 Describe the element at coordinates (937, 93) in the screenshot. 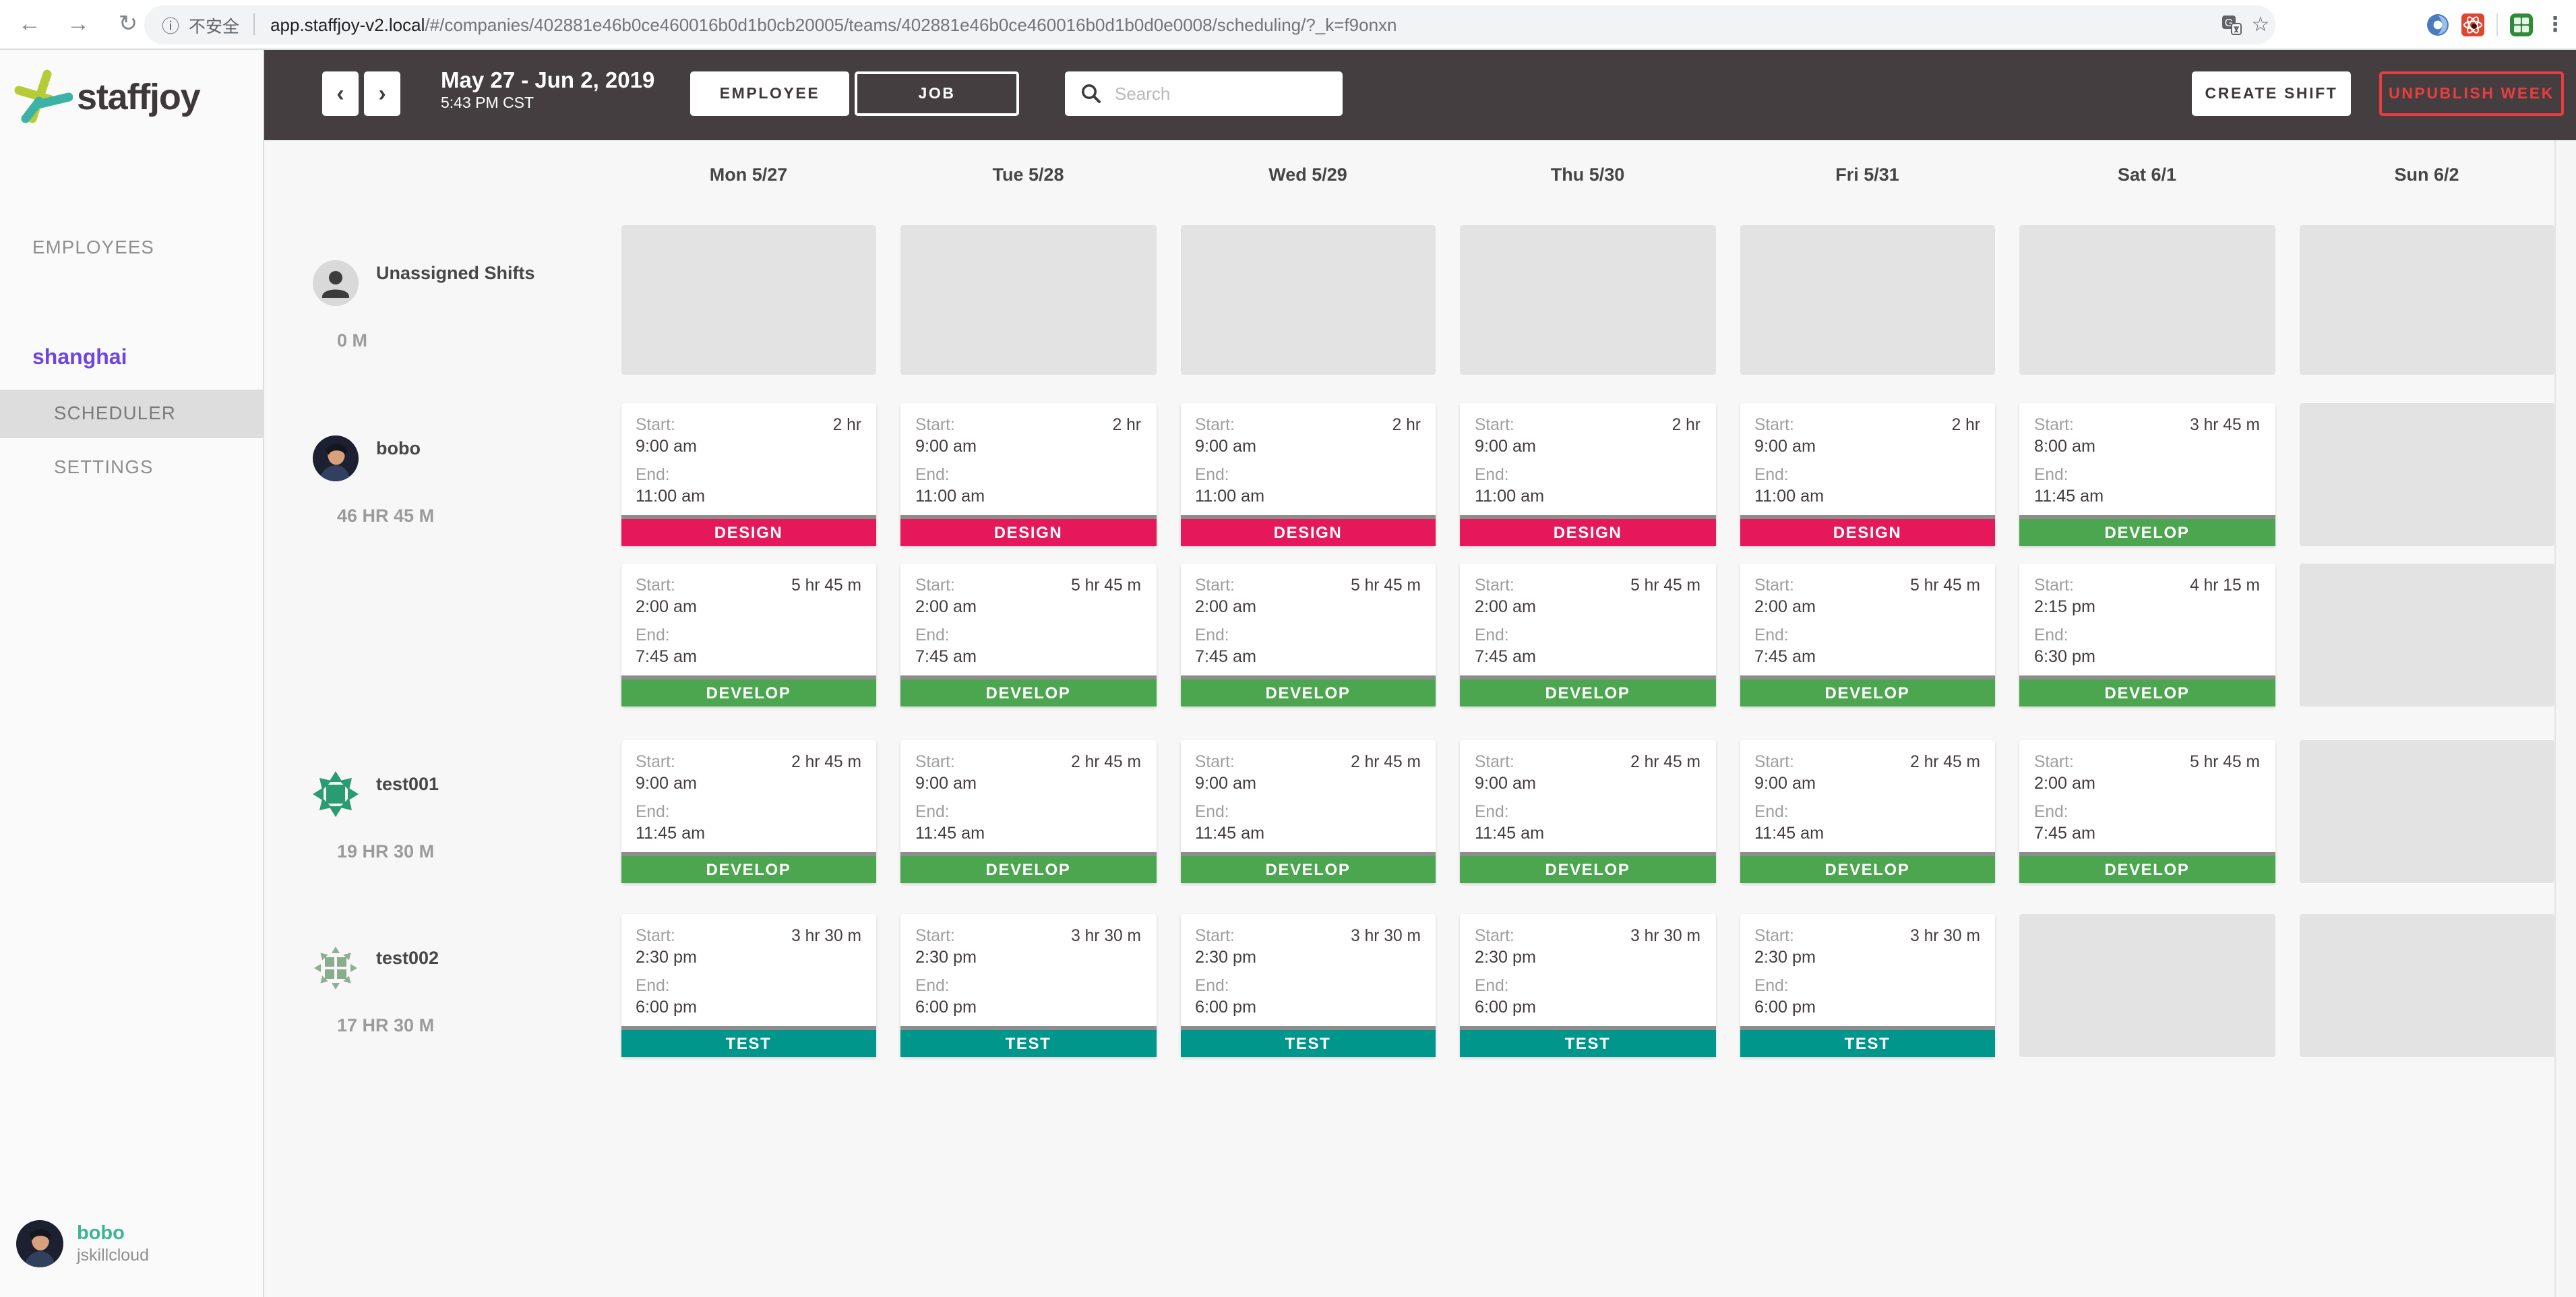

I see `job-view-toggle: JOB` at that location.